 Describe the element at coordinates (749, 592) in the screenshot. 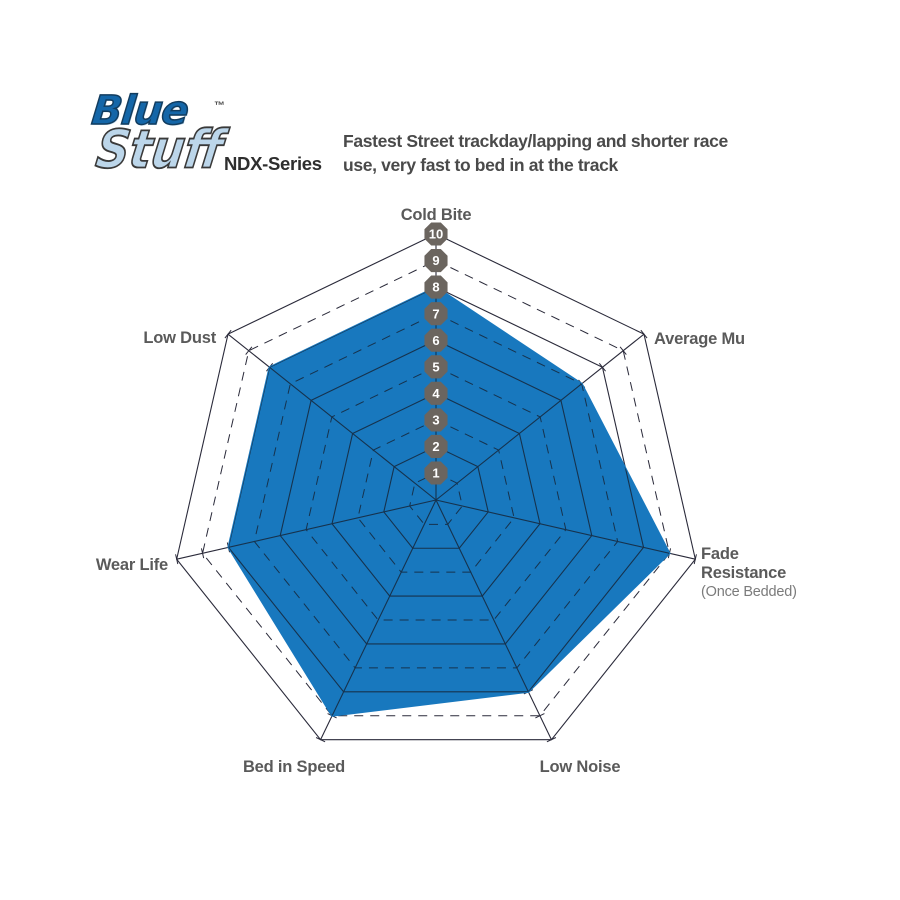

I see `axis-sublabel-text: (Once Bedded)` at that location.